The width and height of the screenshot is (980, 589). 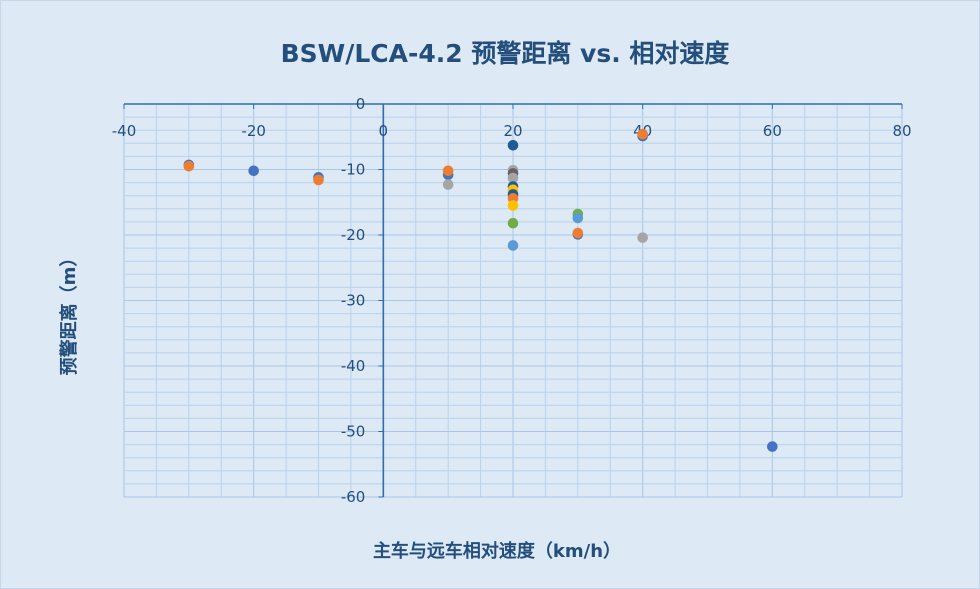 What do you see at coordinates (512, 131) in the screenshot?
I see `x-tick-label: 20` at bounding box center [512, 131].